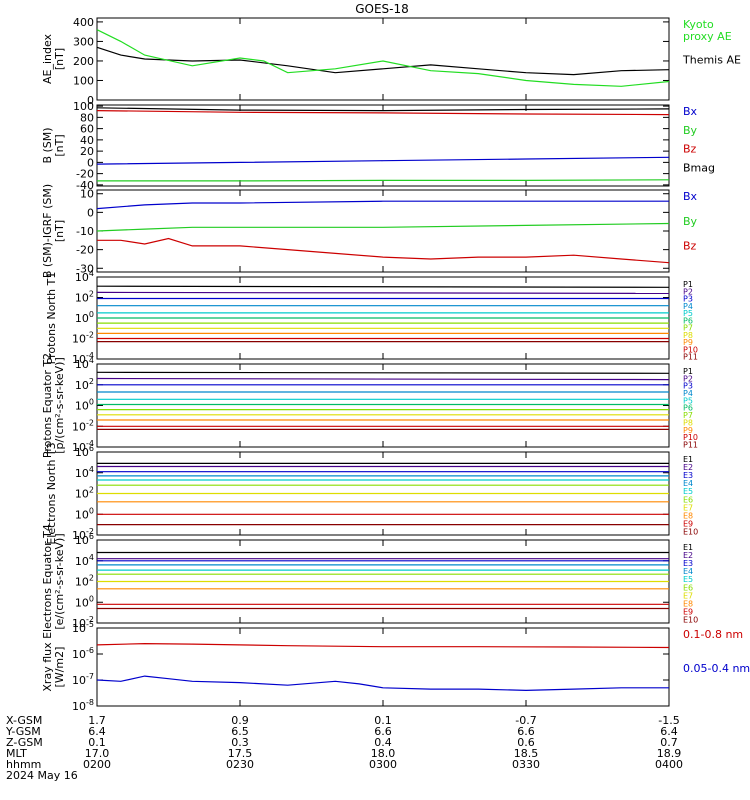 The image size is (750, 800). Describe the element at coordinates (240, 731) in the screenshot. I see `x-row-value: 6.5` at that location.